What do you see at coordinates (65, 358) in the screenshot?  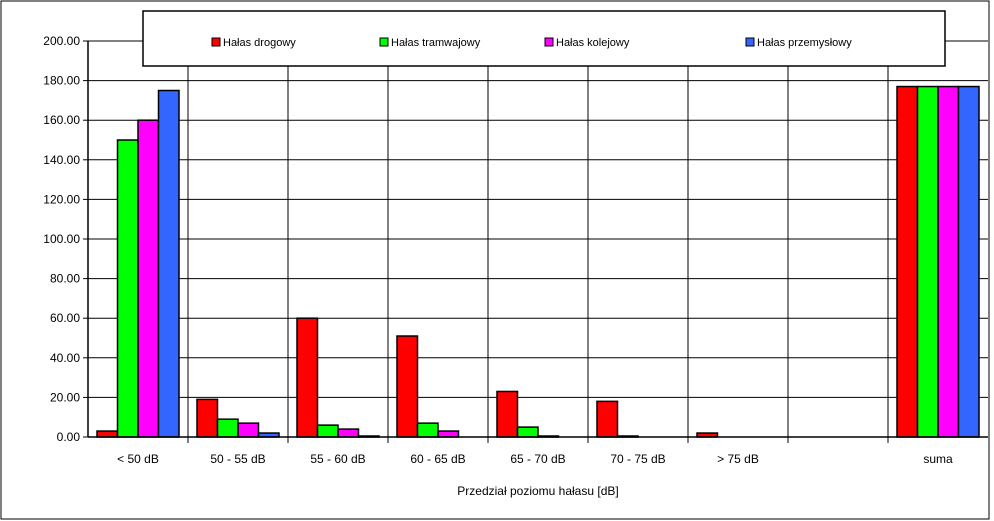 I see `y-tick-label: 40.00` at bounding box center [65, 358].